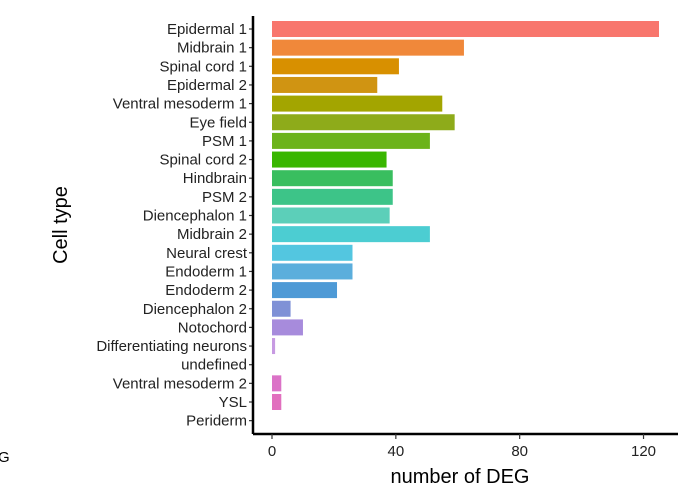  What do you see at coordinates (218, 122) in the screenshot?
I see `category-label: Eye field` at bounding box center [218, 122].